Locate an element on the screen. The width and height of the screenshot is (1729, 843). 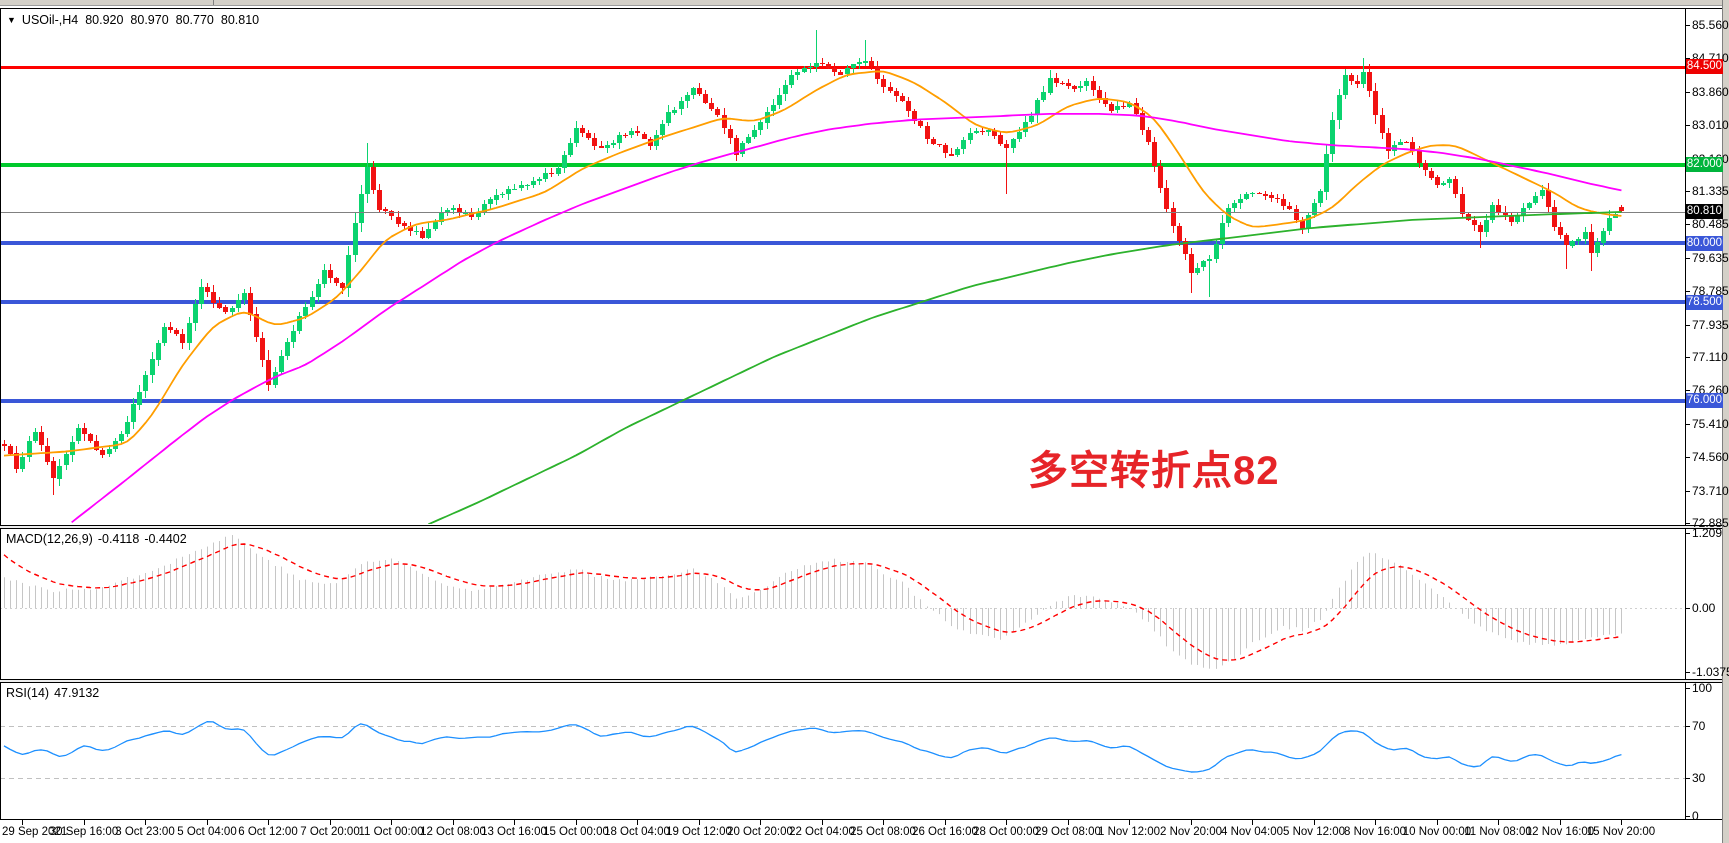
price-axis-label: 83.010 is located at coordinates (1707, 125).